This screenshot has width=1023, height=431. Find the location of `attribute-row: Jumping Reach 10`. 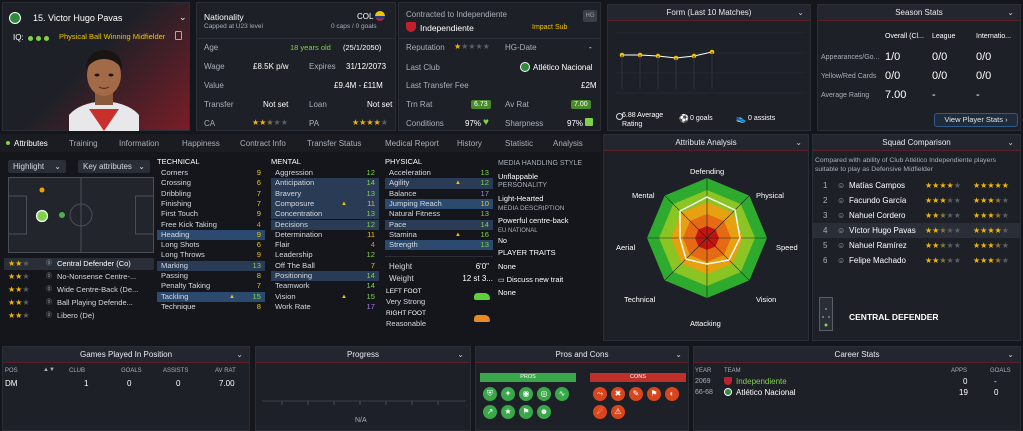

attribute-row: Jumping Reach 10 is located at coordinates (439, 204).